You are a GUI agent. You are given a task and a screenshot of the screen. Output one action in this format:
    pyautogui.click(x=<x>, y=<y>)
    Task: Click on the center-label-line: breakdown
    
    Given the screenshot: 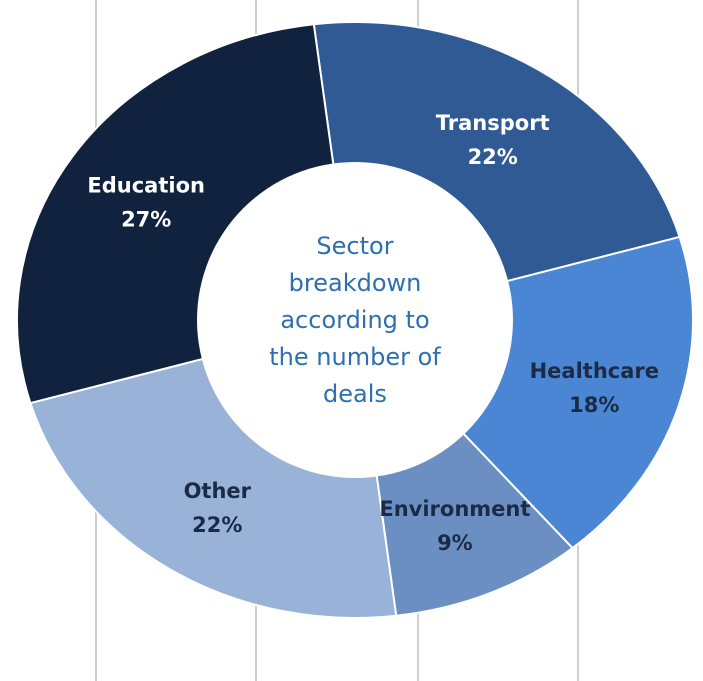 What is the action you would take?
    pyautogui.click(x=355, y=283)
    